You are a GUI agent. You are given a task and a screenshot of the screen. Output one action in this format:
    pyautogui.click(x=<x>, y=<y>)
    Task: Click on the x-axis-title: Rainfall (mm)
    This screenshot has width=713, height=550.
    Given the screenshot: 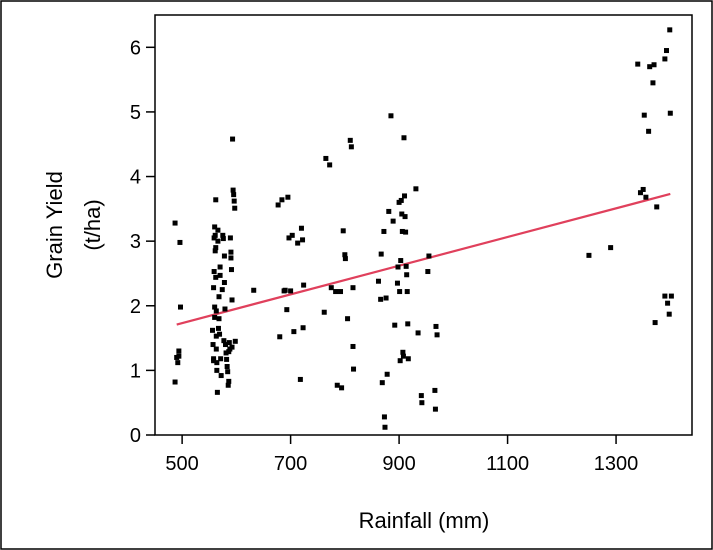 What is the action you would take?
    pyautogui.click(x=424, y=520)
    